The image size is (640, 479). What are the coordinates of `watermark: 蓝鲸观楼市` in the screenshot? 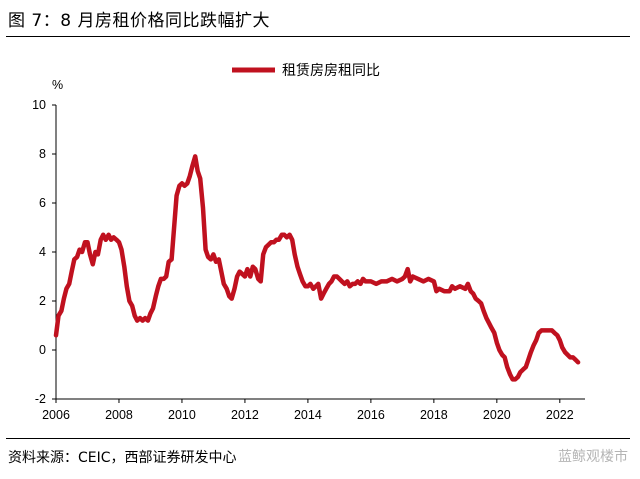 It's located at (593, 457).